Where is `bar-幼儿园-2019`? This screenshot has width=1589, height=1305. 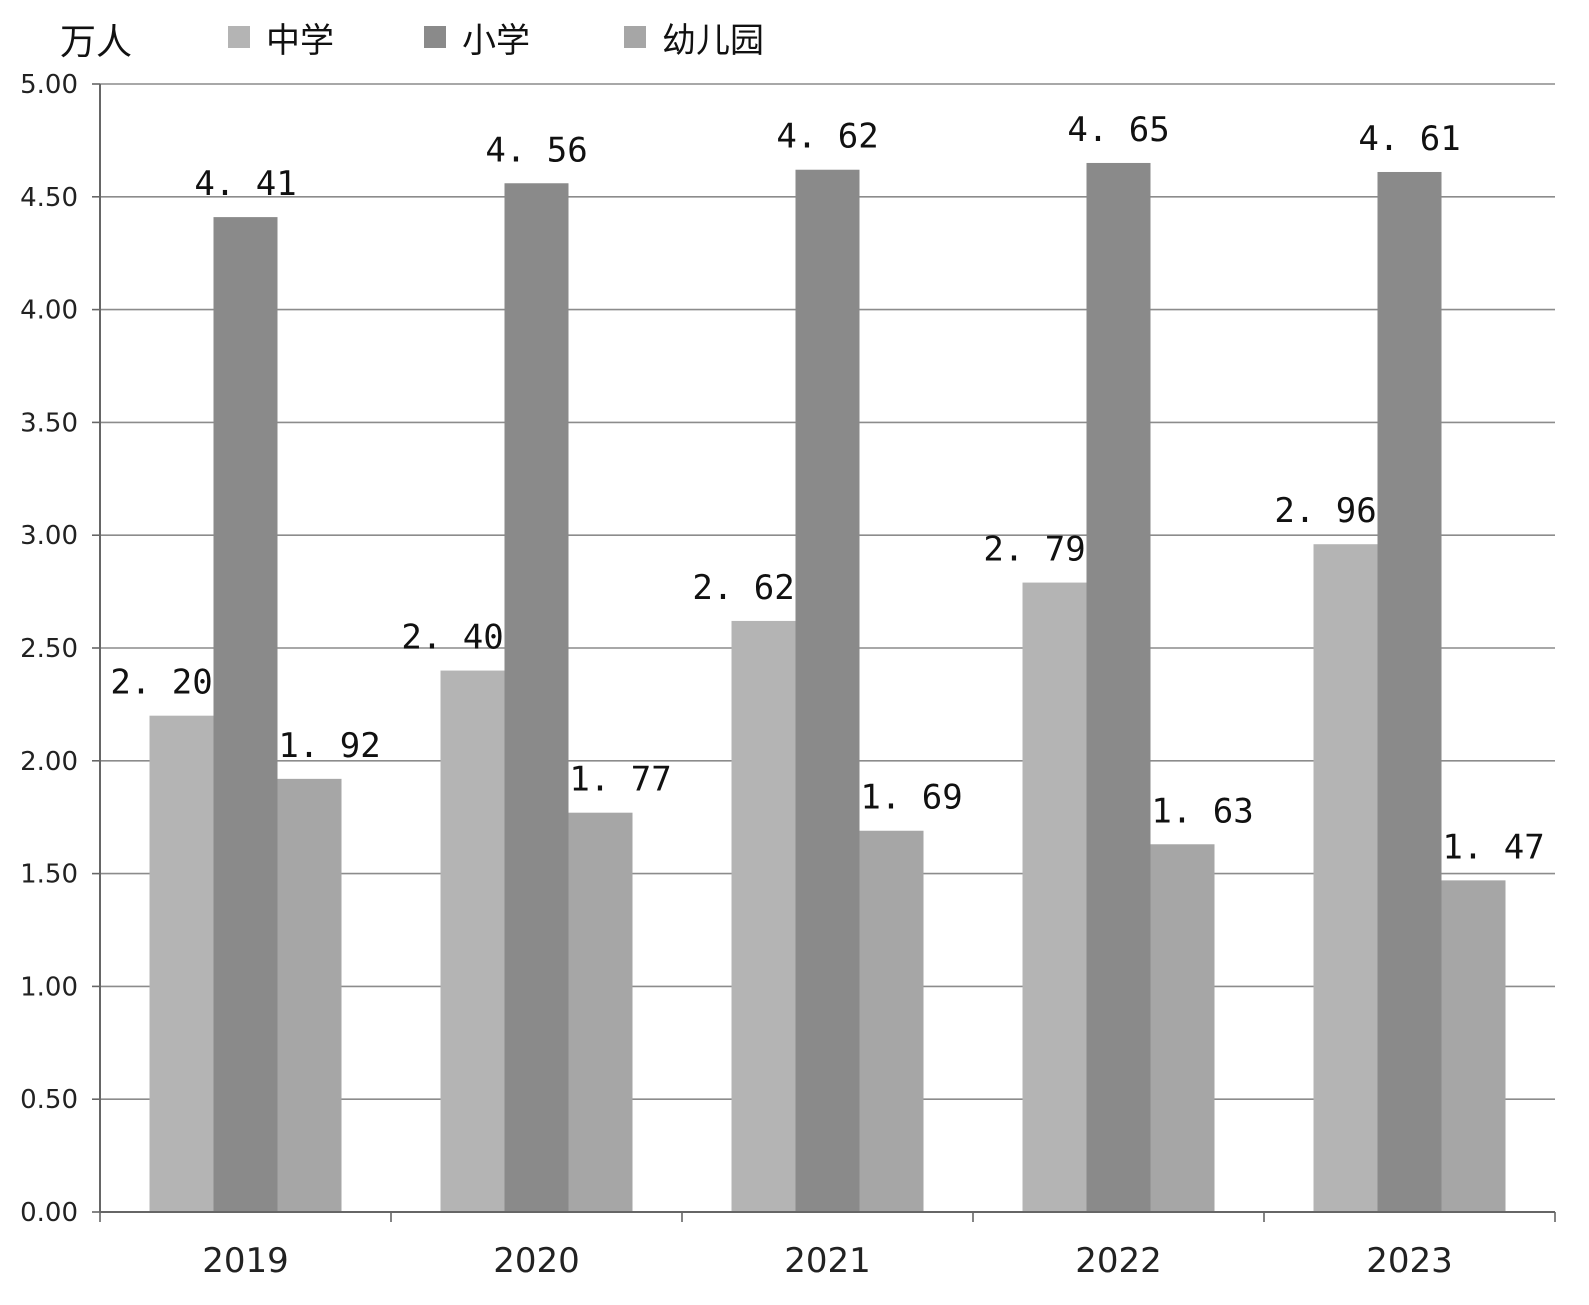 bar-幼儿园-2019 is located at coordinates (309, 995).